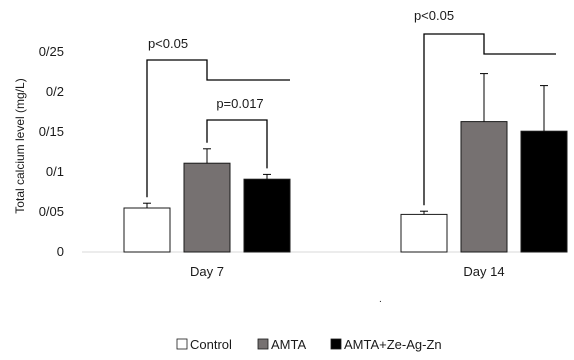  Describe the element at coordinates (211, 344) in the screenshot. I see `legend-label: Control` at that location.